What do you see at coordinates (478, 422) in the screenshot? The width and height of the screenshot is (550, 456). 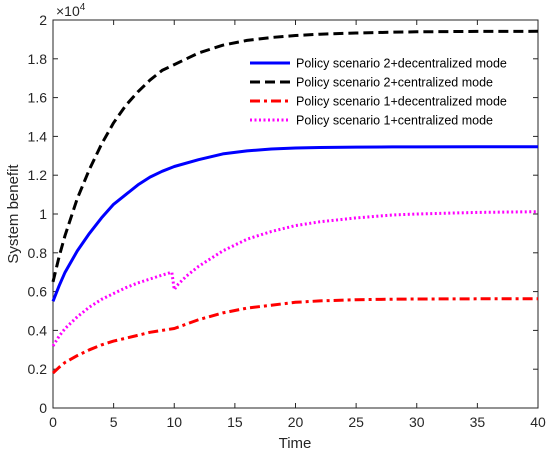 I see `x-tick-label: 35` at bounding box center [478, 422].